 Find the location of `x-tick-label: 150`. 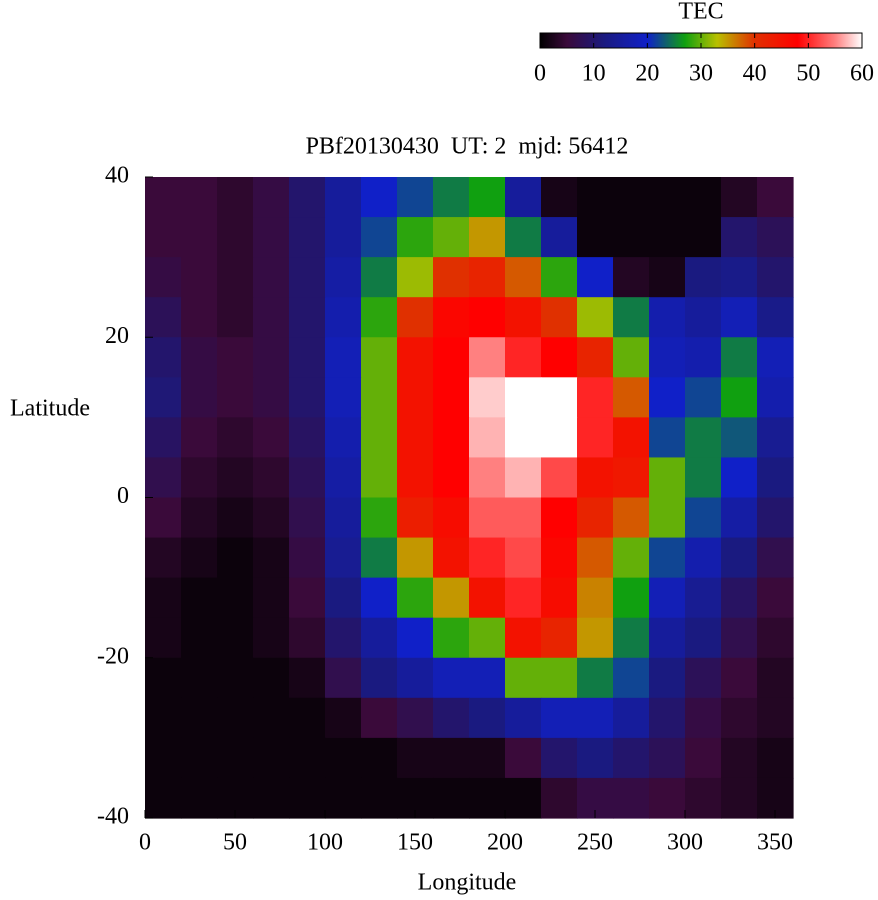

x-tick-label: 150 is located at coordinates (415, 843).